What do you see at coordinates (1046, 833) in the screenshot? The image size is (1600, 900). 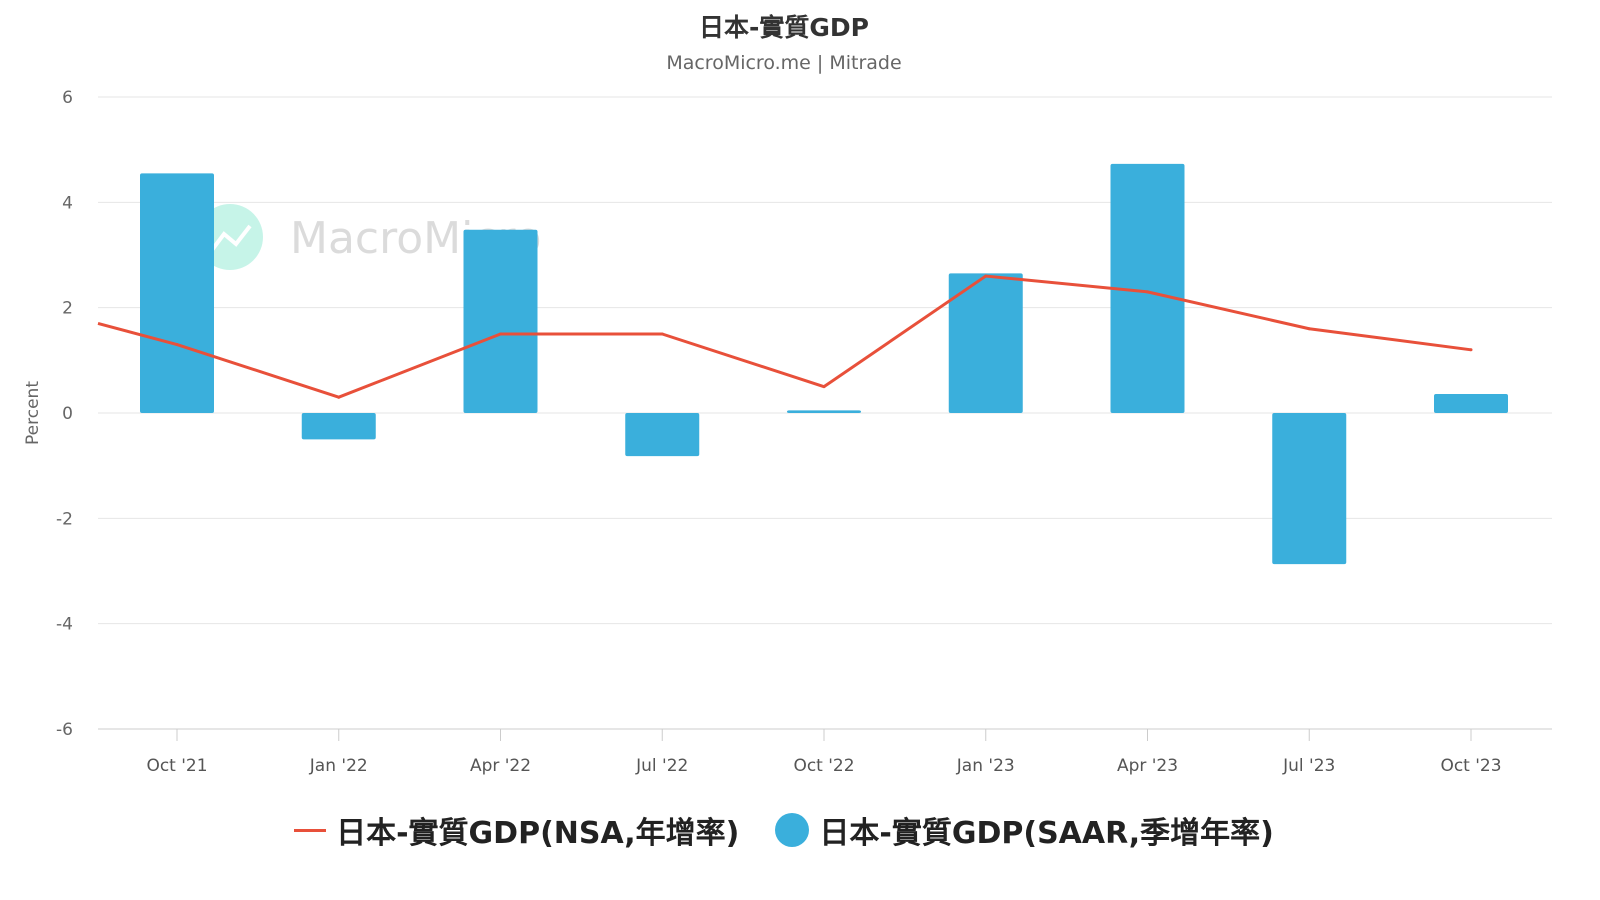 I see `legend-label-saar: 日本-實質GDP(SAAR,季增年率)` at bounding box center [1046, 833].